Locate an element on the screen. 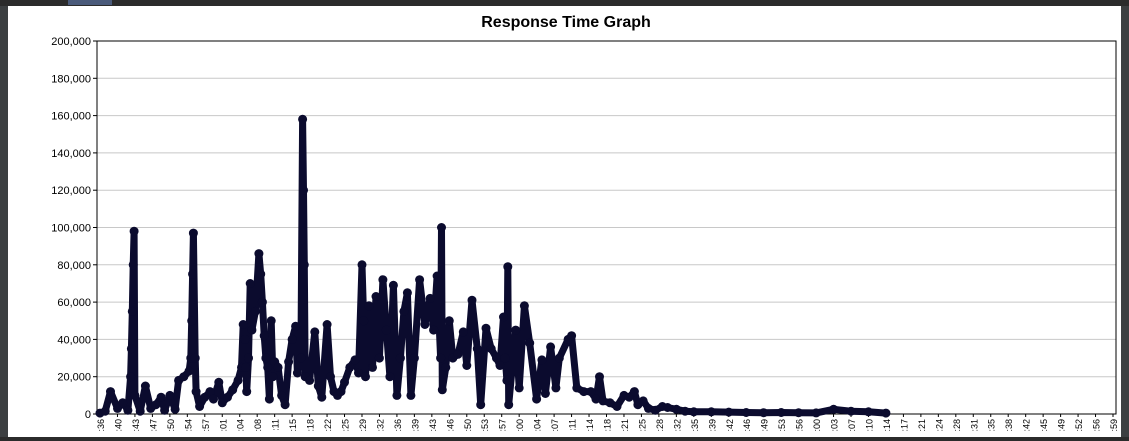 The width and height of the screenshot is (1129, 441). x-tick-label: :53 is located at coordinates (485, 425).